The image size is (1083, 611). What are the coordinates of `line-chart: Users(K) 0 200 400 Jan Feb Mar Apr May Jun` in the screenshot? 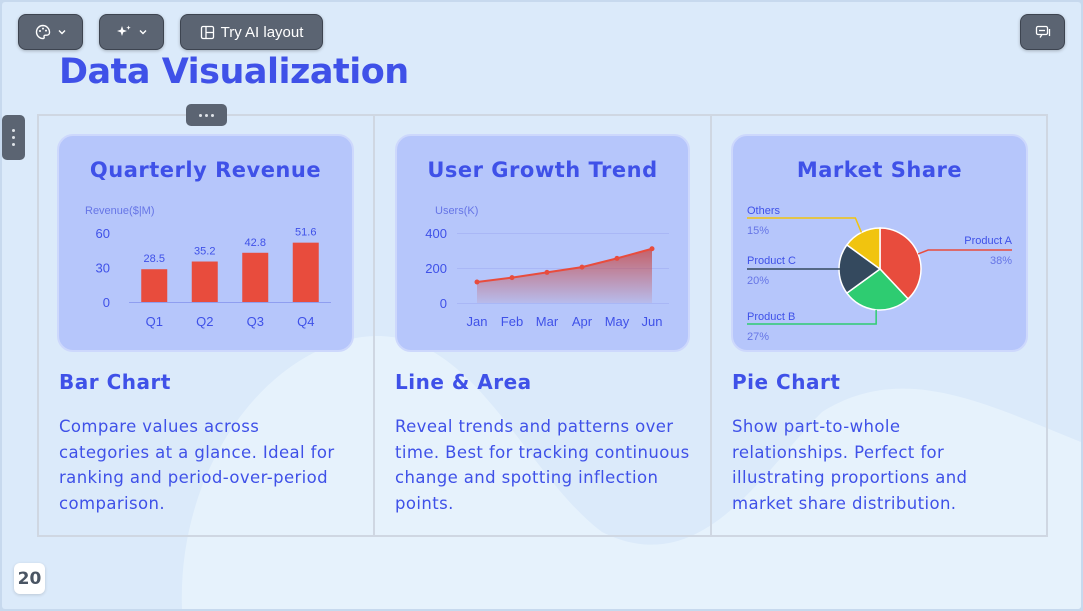 It's located at (547, 267).